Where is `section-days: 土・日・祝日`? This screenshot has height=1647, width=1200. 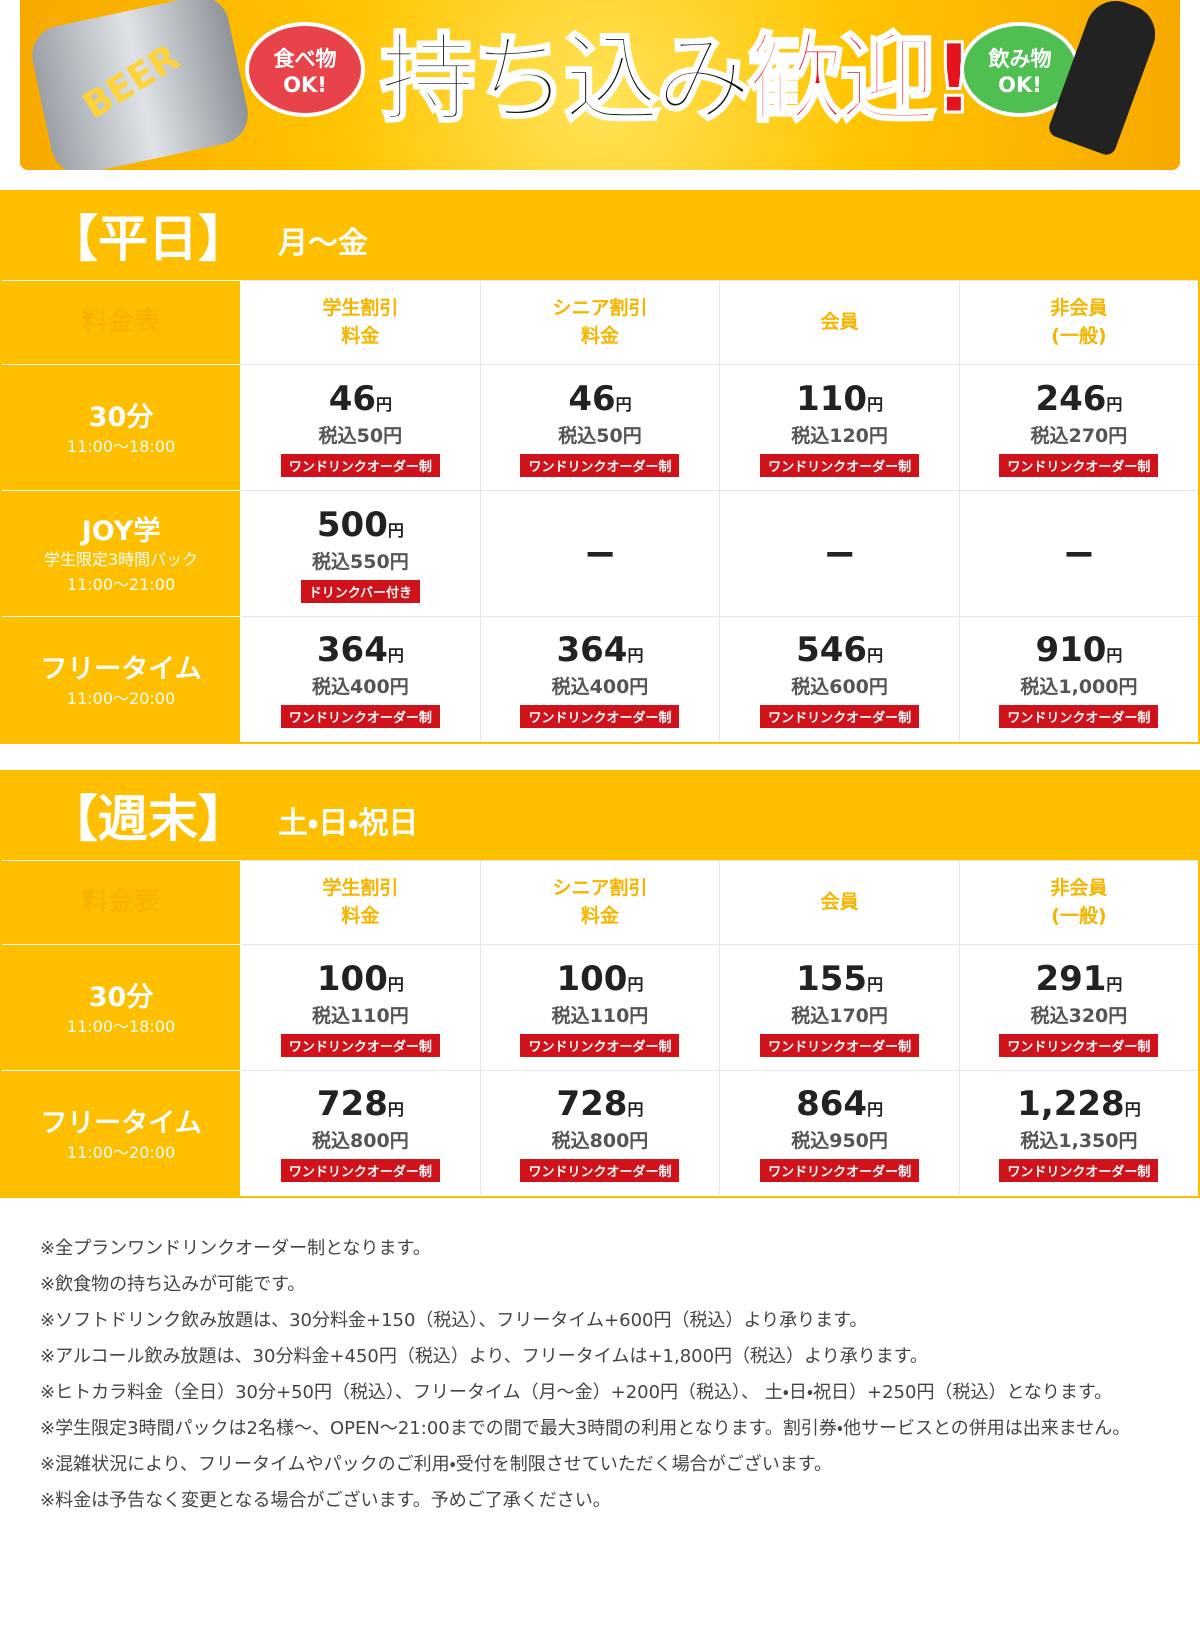
section-days: 土・日・祝日 is located at coordinates (348, 823).